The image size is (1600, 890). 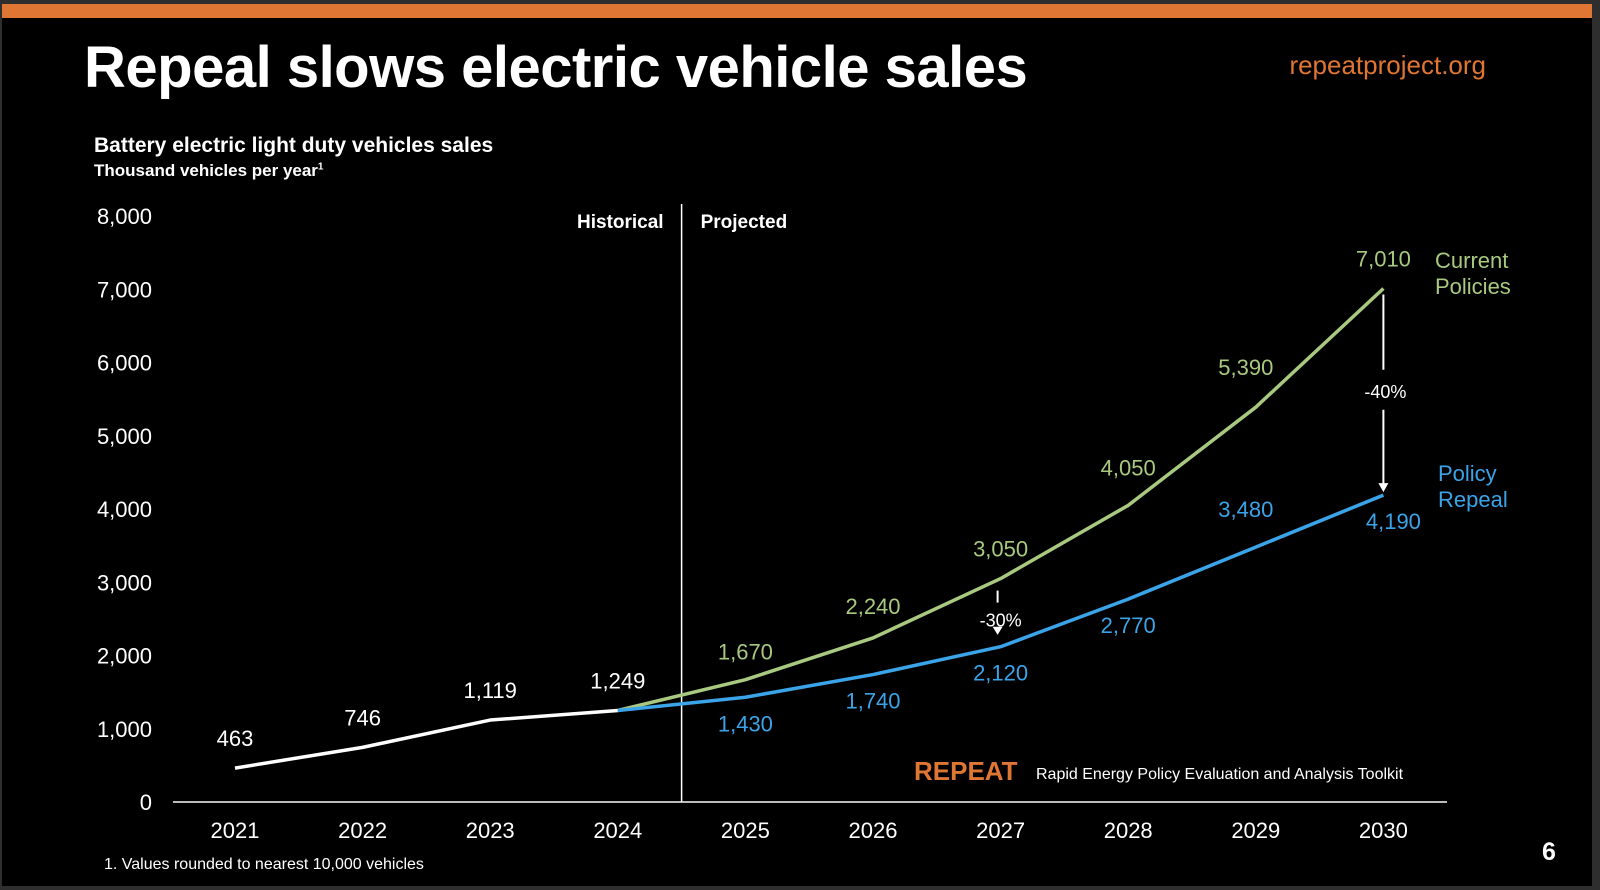 What do you see at coordinates (745, 723) in the screenshot?
I see `data-label-repeal: 1,430` at bounding box center [745, 723].